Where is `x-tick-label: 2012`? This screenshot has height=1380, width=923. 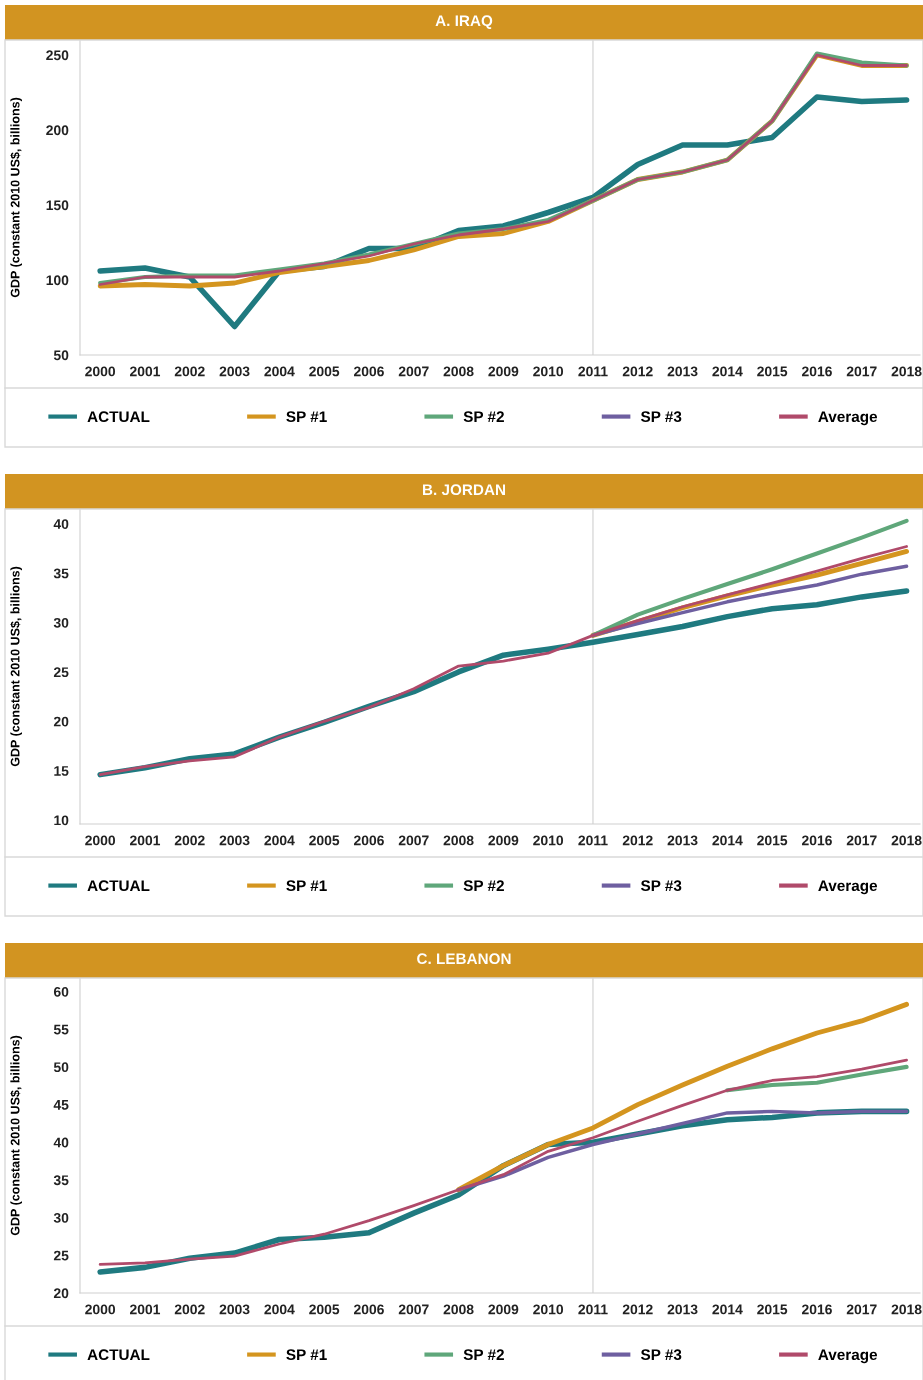 x-tick-label: 2012 is located at coordinates (637, 1309).